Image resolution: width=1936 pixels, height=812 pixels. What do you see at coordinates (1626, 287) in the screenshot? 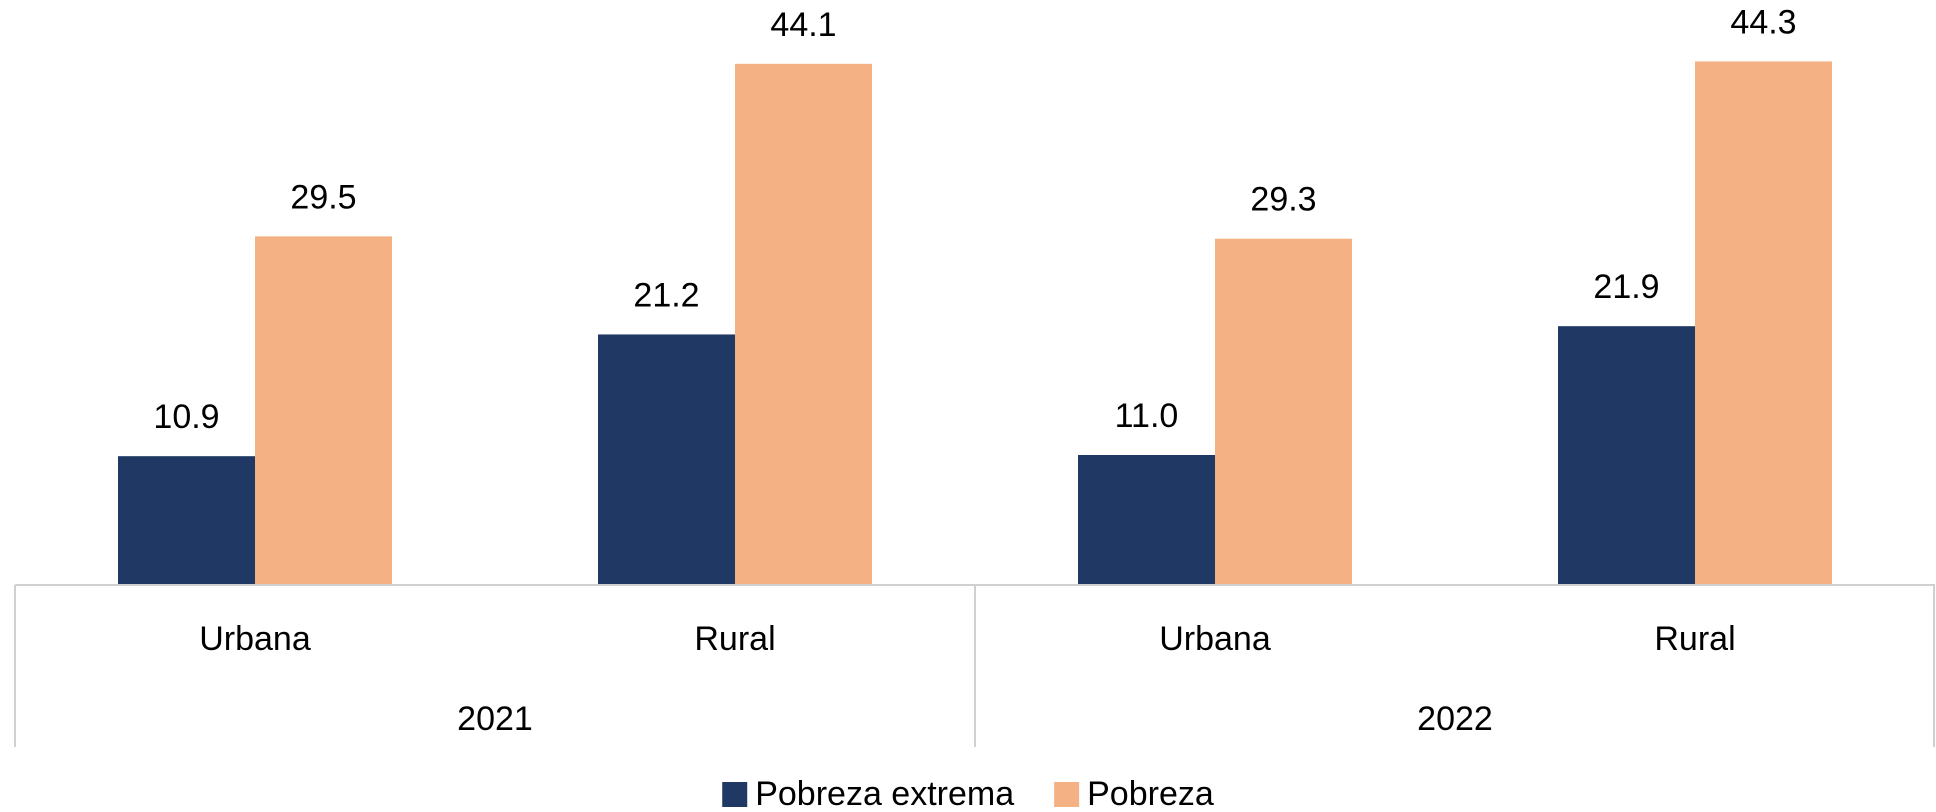
I see `data-label: 21.9` at bounding box center [1626, 287].